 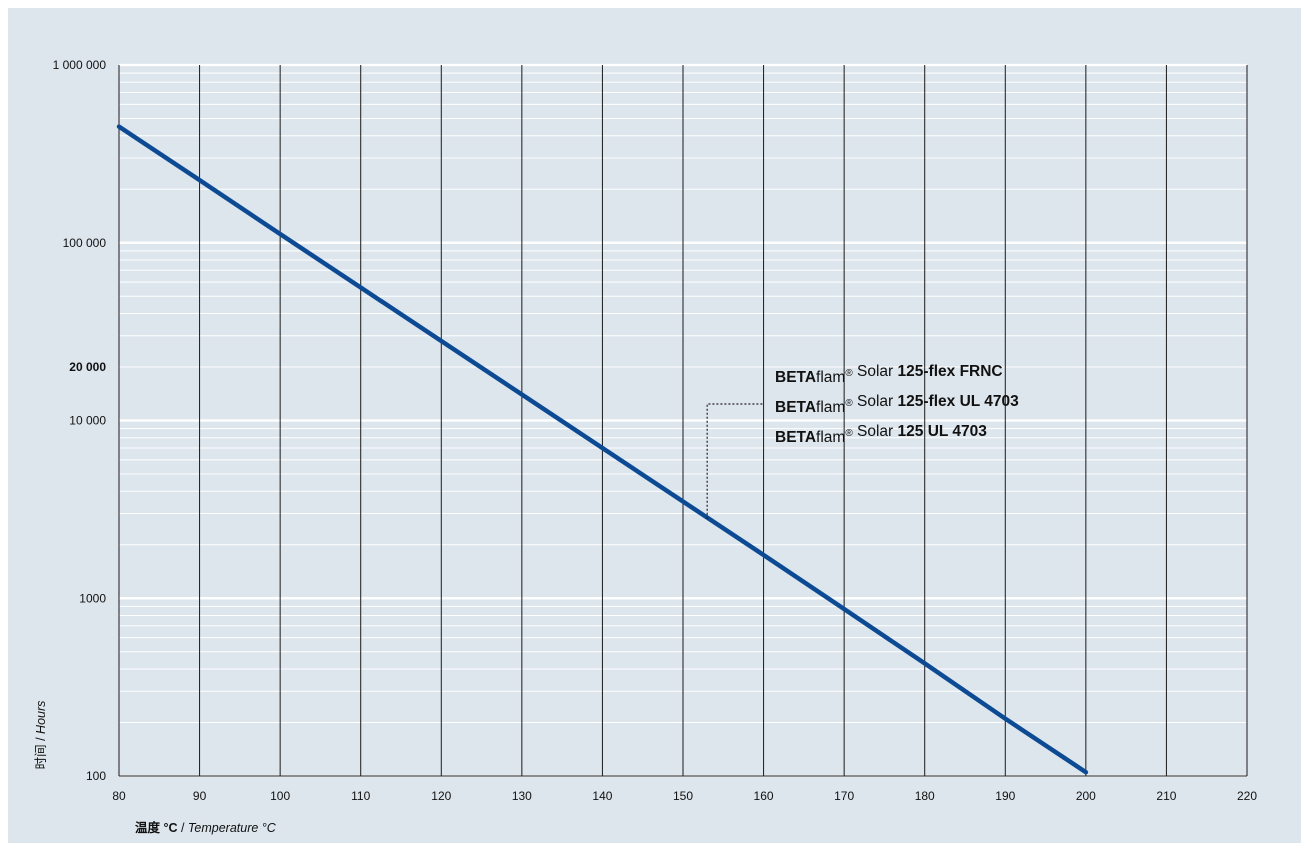 What do you see at coordinates (925, 796) in the screenshot?
I see `x-tick-label: 180` at bounding box center [925, 796].